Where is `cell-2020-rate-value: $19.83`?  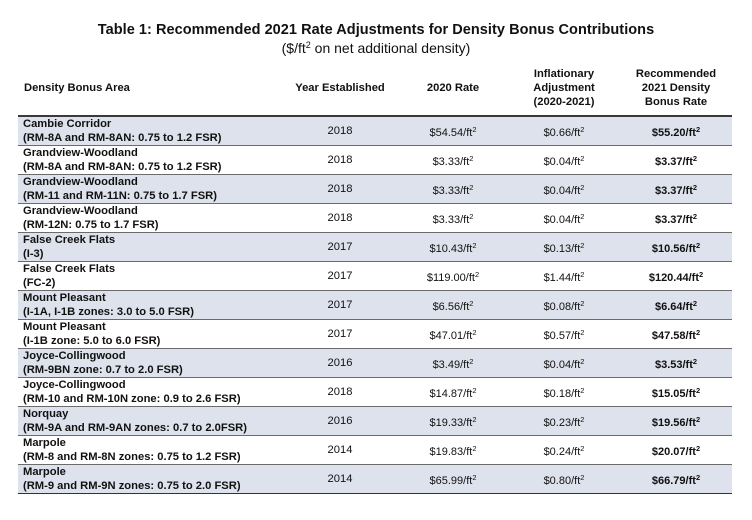 cell-2020-rate-value: $19.83 is located at coordinates (446, 451).